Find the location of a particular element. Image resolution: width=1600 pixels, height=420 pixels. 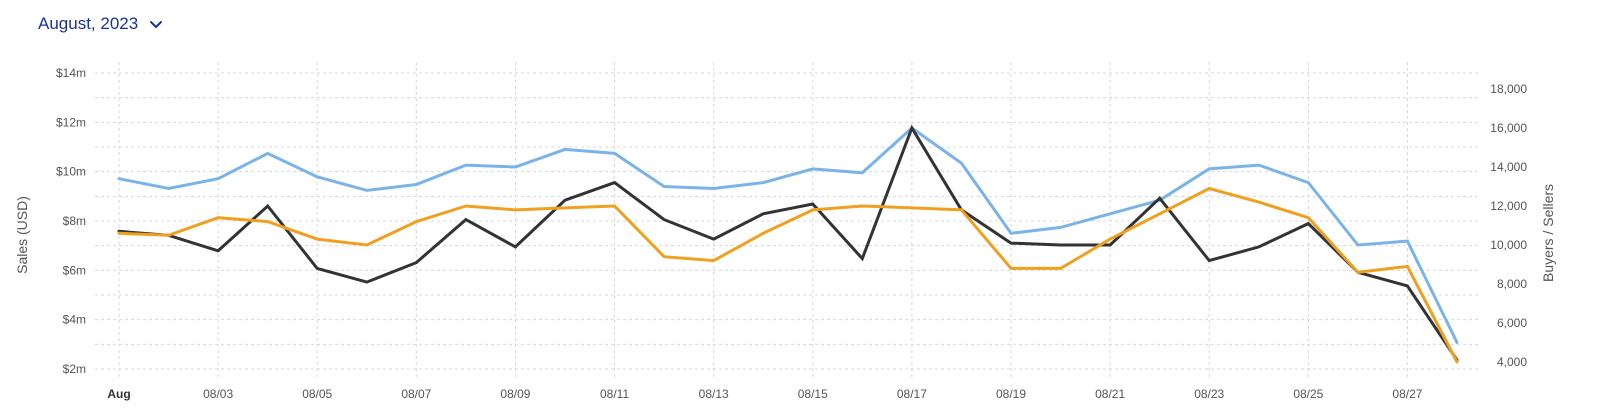

x-axis-tick-label: 08/27 is located at coordinates (1407, 394).